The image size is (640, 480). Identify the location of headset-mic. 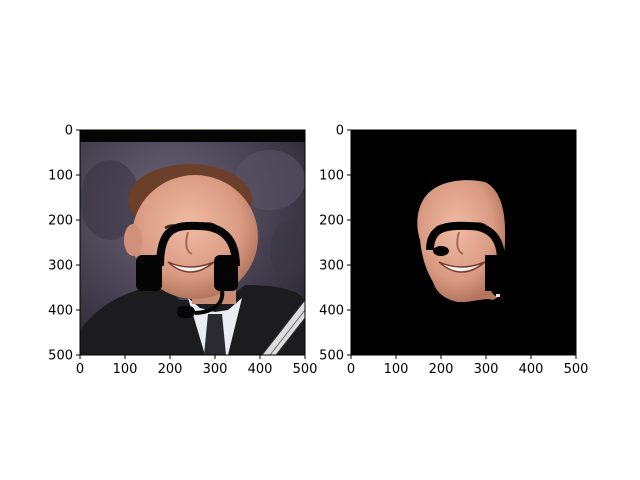
(186, 312).